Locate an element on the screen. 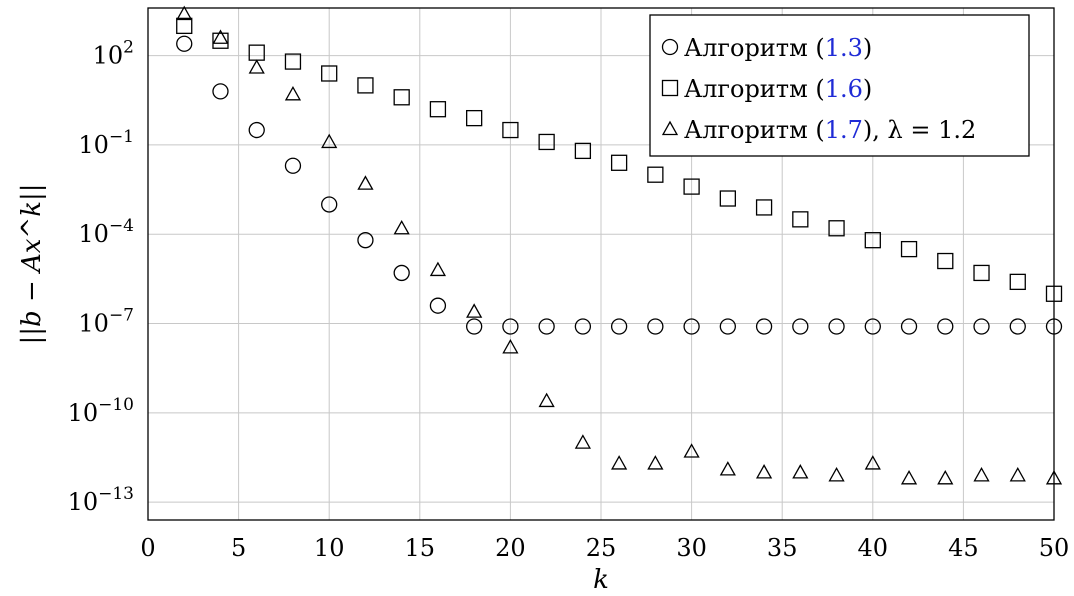 The height and width of the screenshot is (596, 1074). x-tick-label: 5 is located at coordinates (238, 548).